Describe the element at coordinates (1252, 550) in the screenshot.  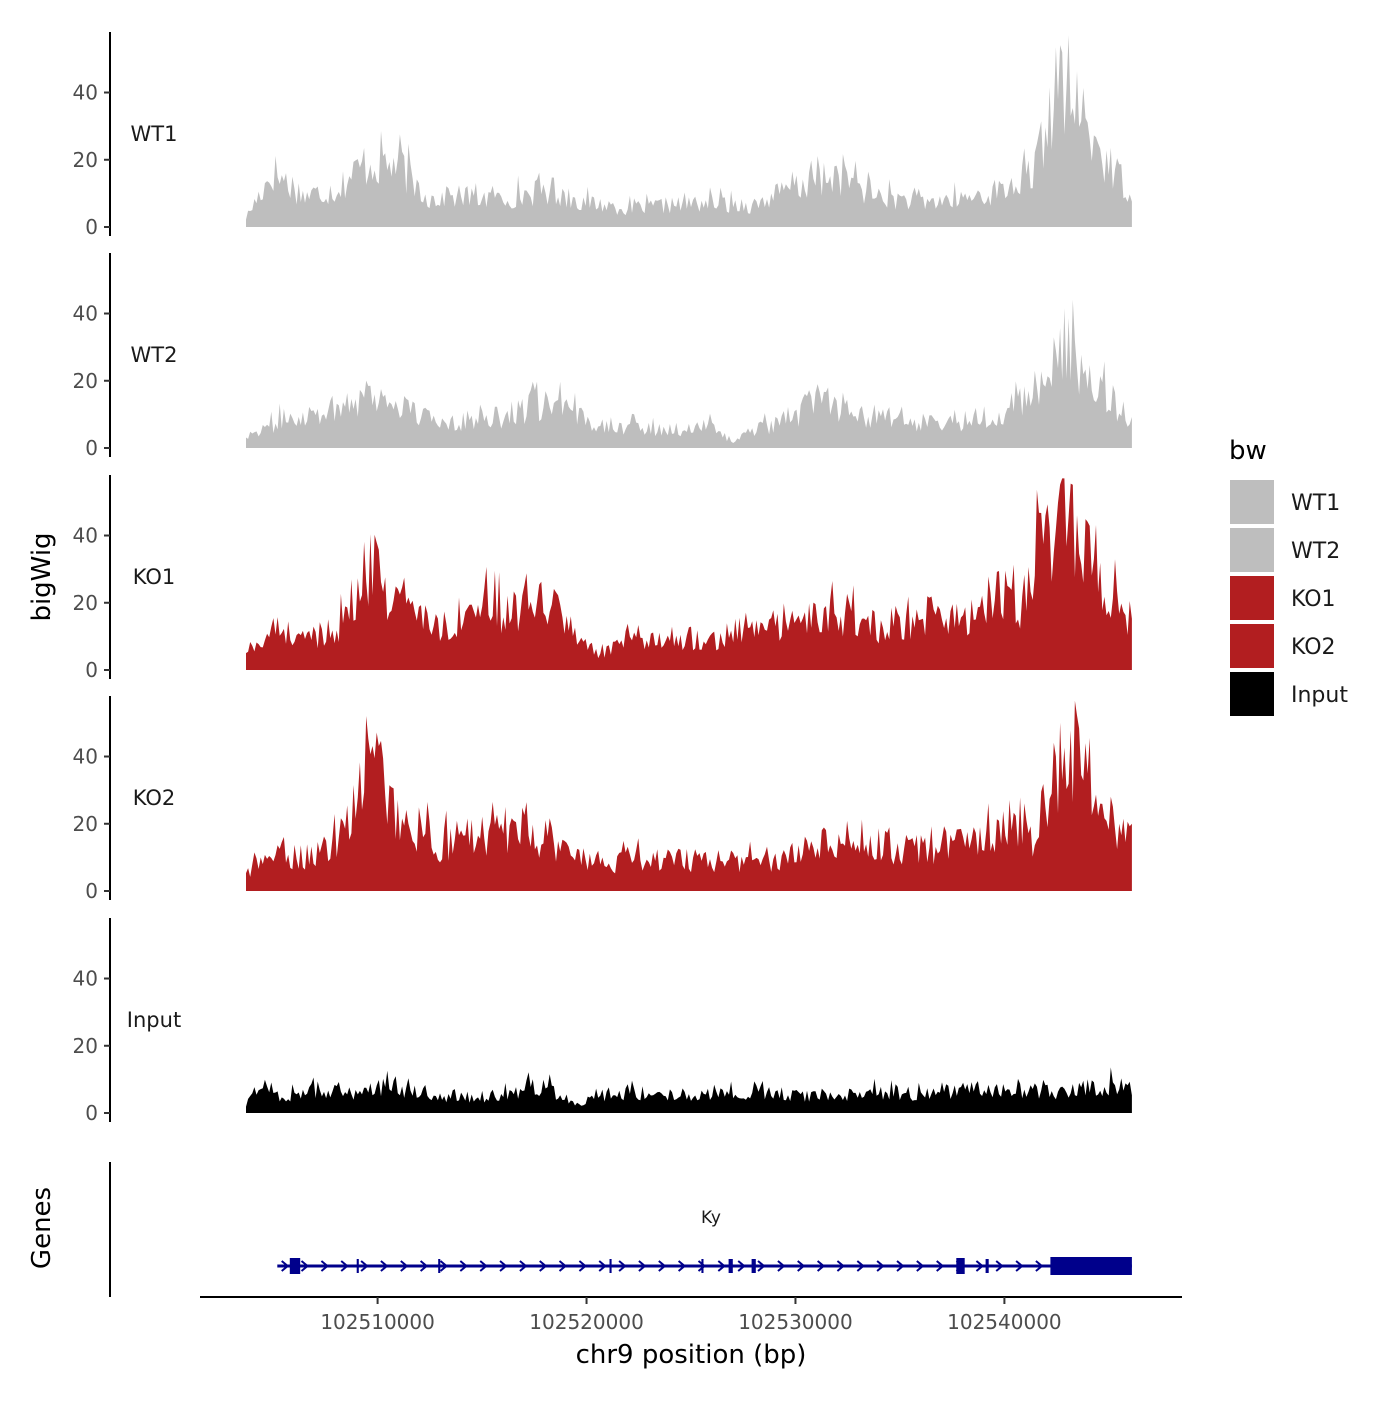
I see `legend-key-wt2` at that location.